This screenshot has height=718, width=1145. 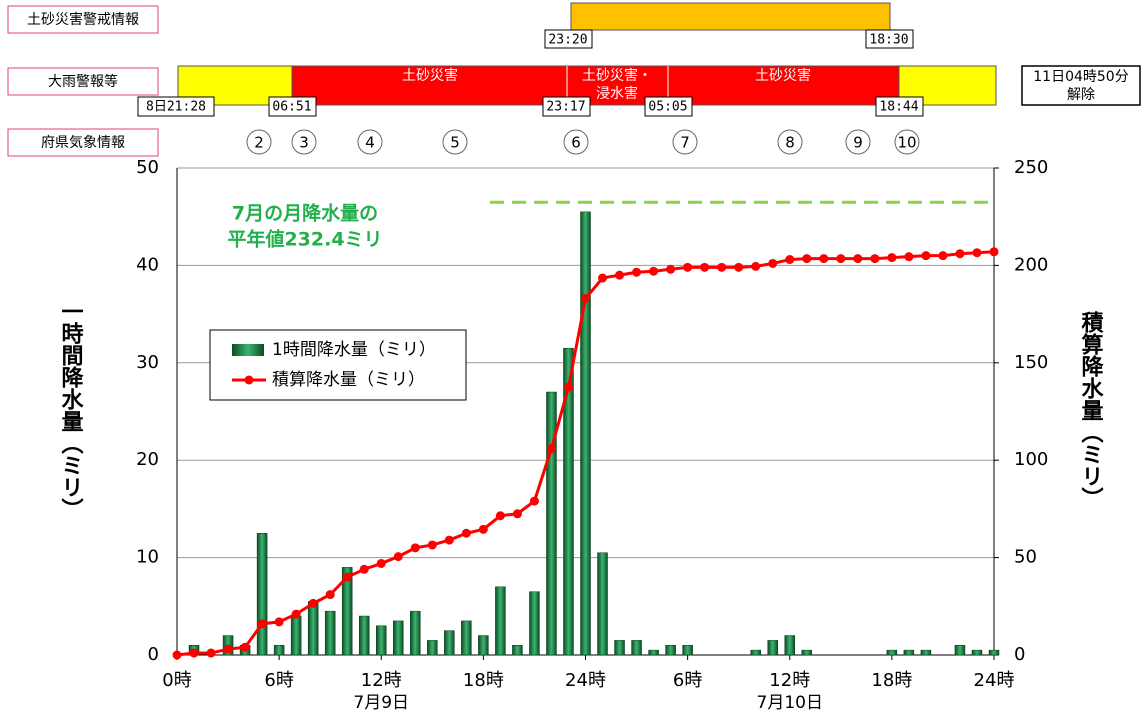 What do you see at coordinates (730, 16) in the screenshot?
I see `alert-band` at bounding box center [730, 16].